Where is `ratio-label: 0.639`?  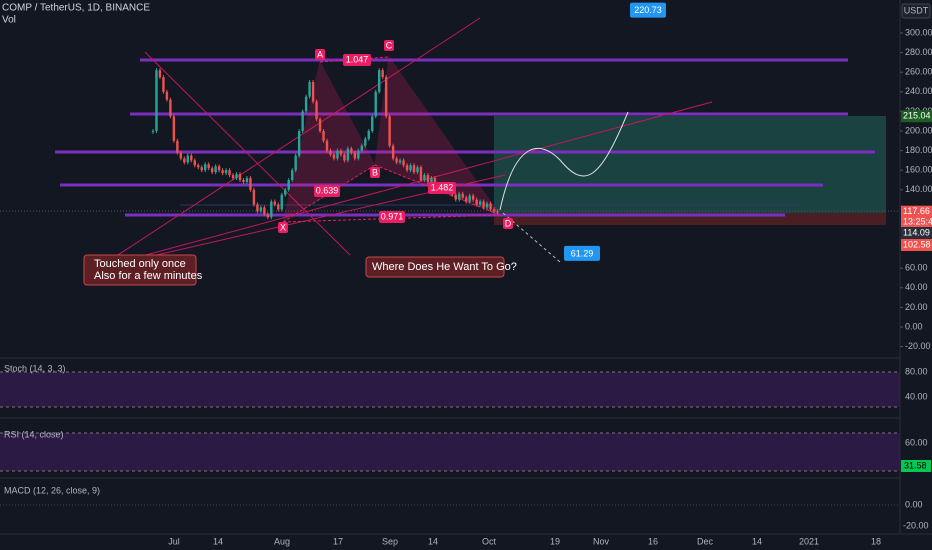 ratio-label: 0.639 is located at coordinates (327, 190).